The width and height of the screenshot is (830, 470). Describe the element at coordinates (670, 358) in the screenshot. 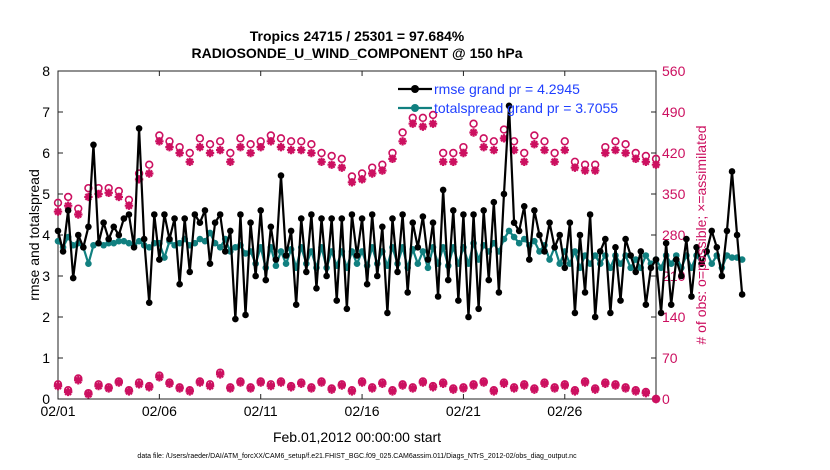

I see `y-tick-label-right: 70` at that location.